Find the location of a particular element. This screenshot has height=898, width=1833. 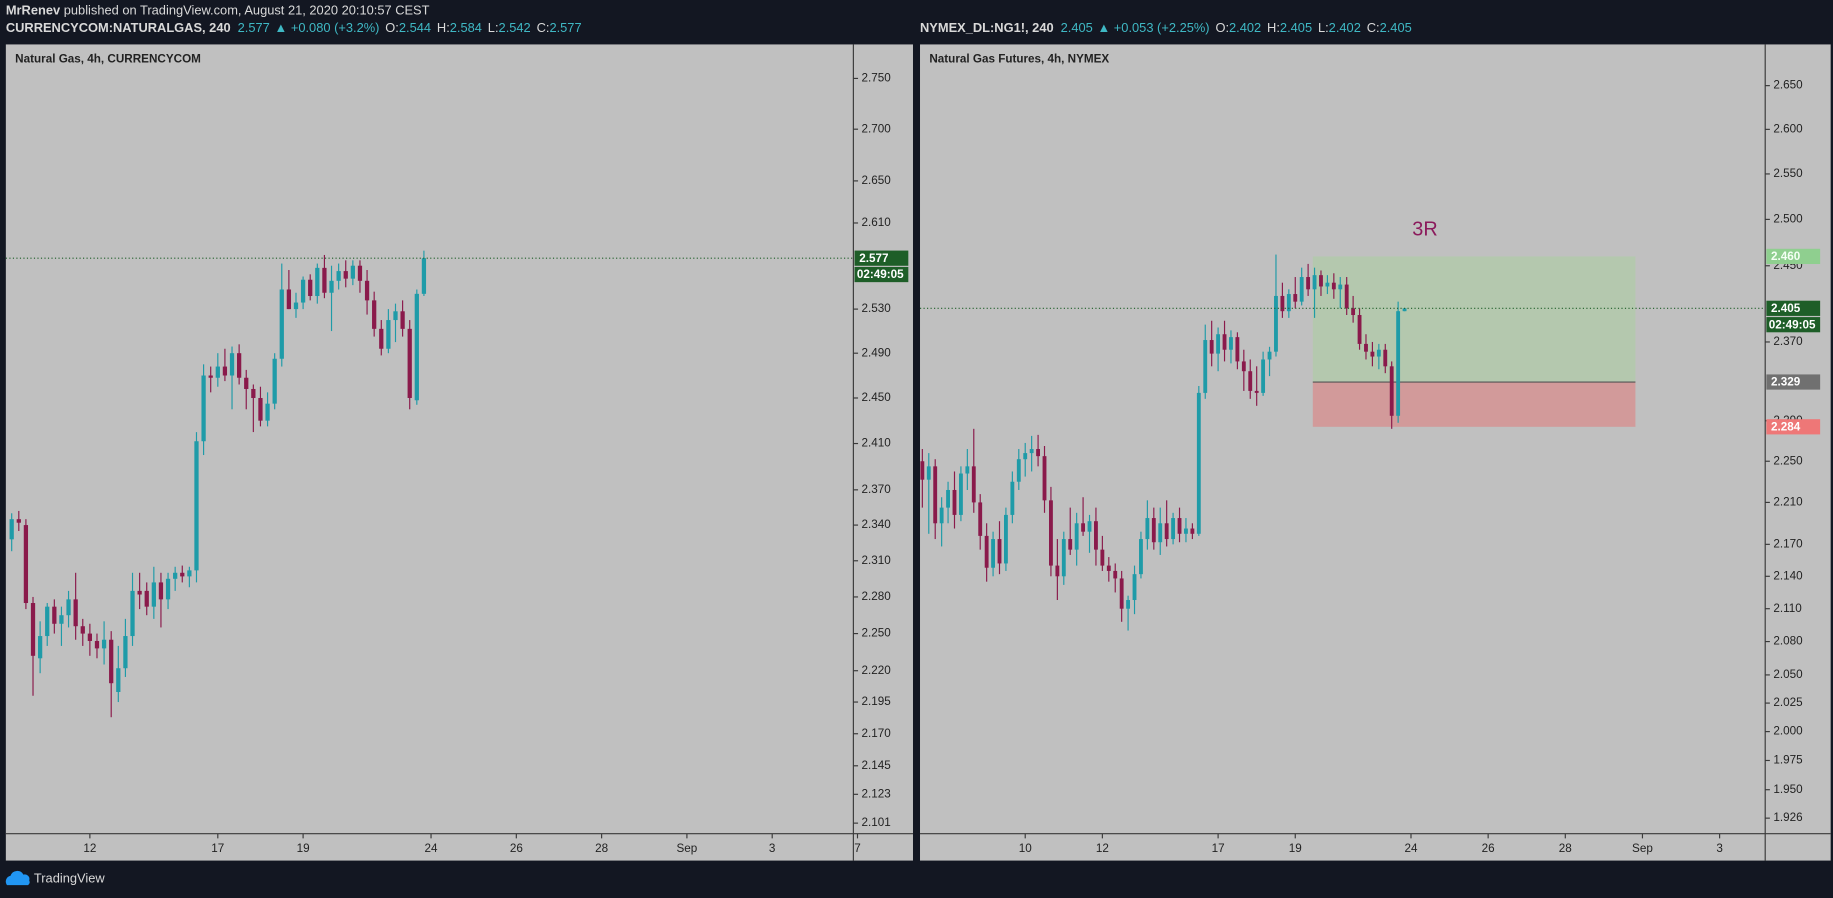

y-tick-label: 2.220 is located at coordinates (877, 670).